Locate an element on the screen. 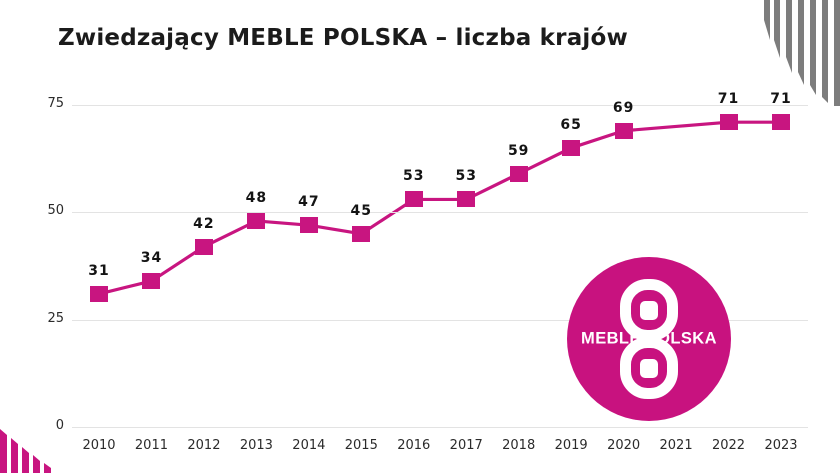 The width and height of the screenshot is (840, 473). y-axis-tick-label: 0 is located at coordinates (59, 425).